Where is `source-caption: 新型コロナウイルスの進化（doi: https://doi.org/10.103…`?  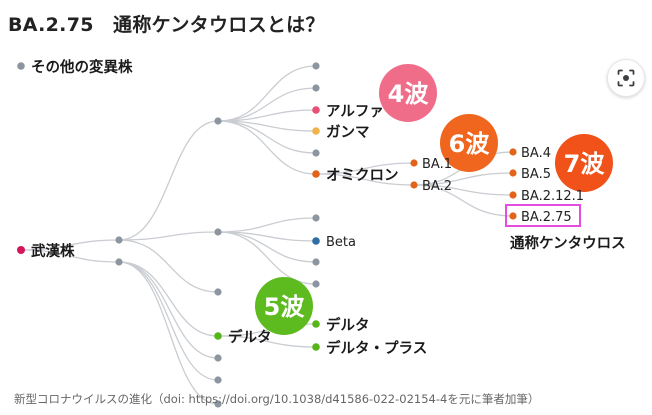 source-caption: 新型コロナウイルスの進化（doi: https://doi.org/10.103… is located at coordinates (277, 399).